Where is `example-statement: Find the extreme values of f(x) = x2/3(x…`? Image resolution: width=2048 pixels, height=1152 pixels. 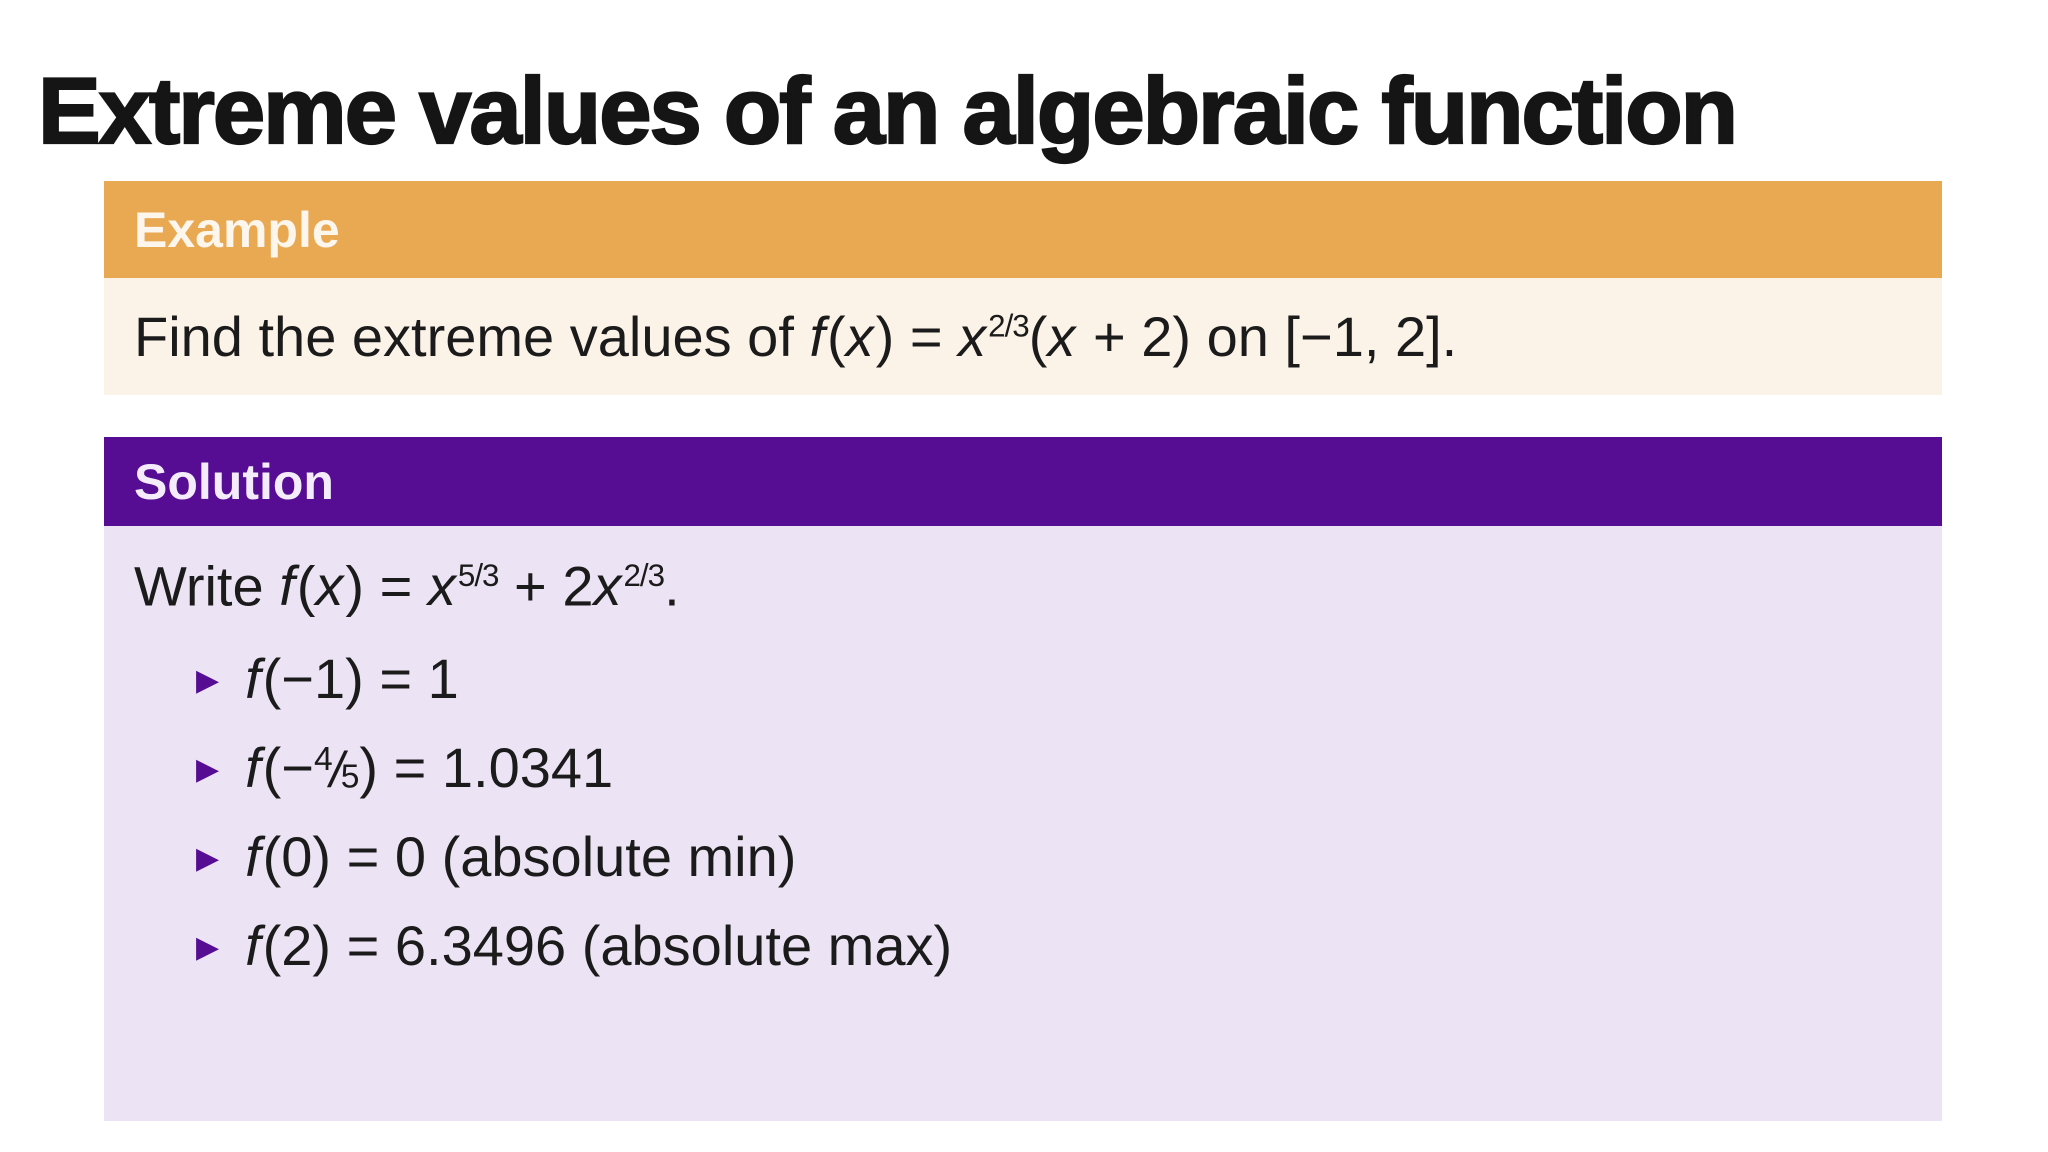 example-statement: Find the extreme values of f(x) = x2/3(x… is located at coordinates (796, 336).